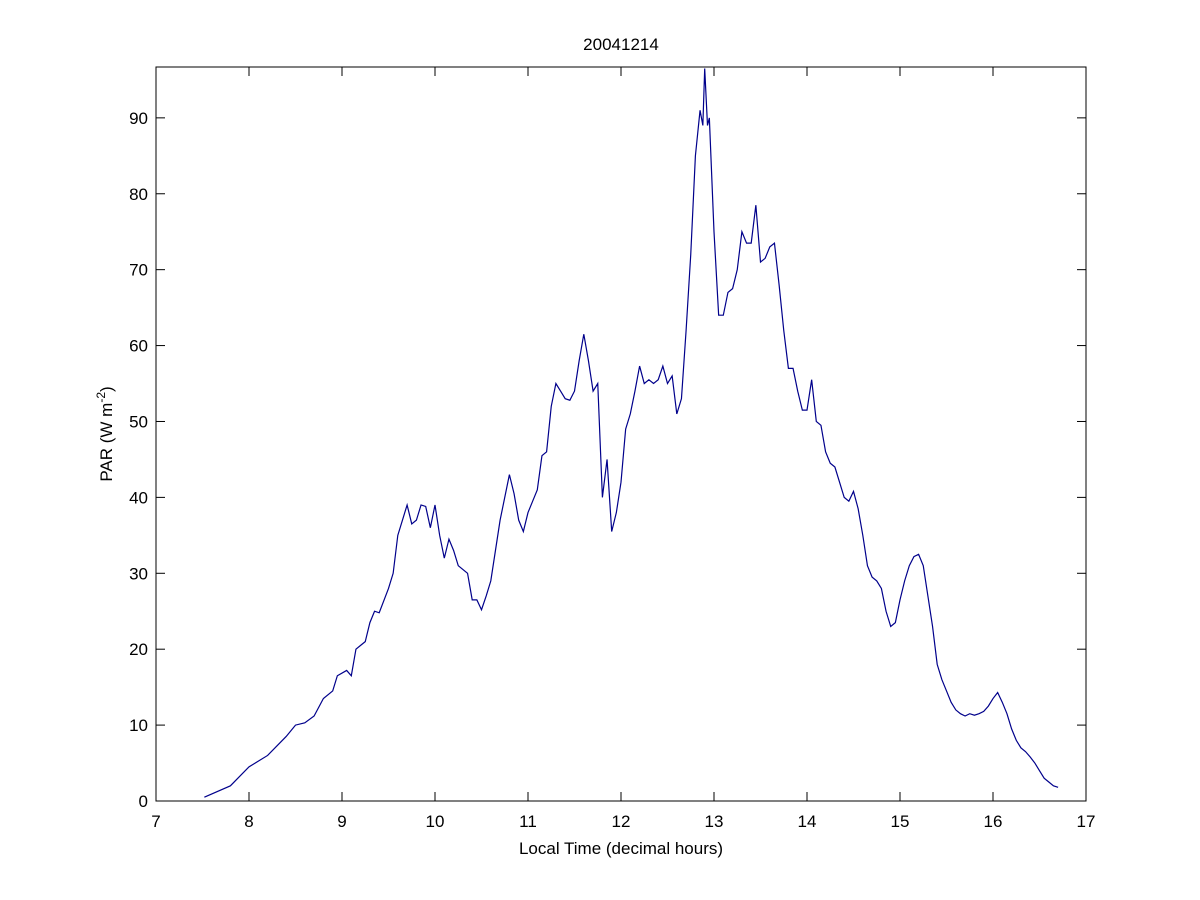 The width and height of the screenshot is (1200, 900). Describe the element at coordinates (435, 821) in the screenshot. I see `x-tick-label: 10` at that location.